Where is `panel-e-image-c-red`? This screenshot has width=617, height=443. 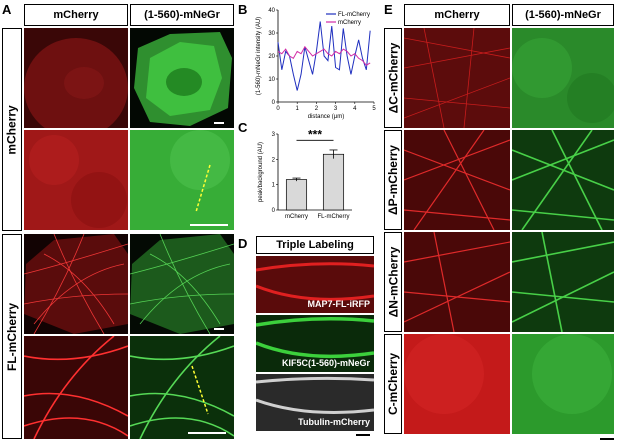 panel-e-image-c-red is located at coordinates (457, 384).